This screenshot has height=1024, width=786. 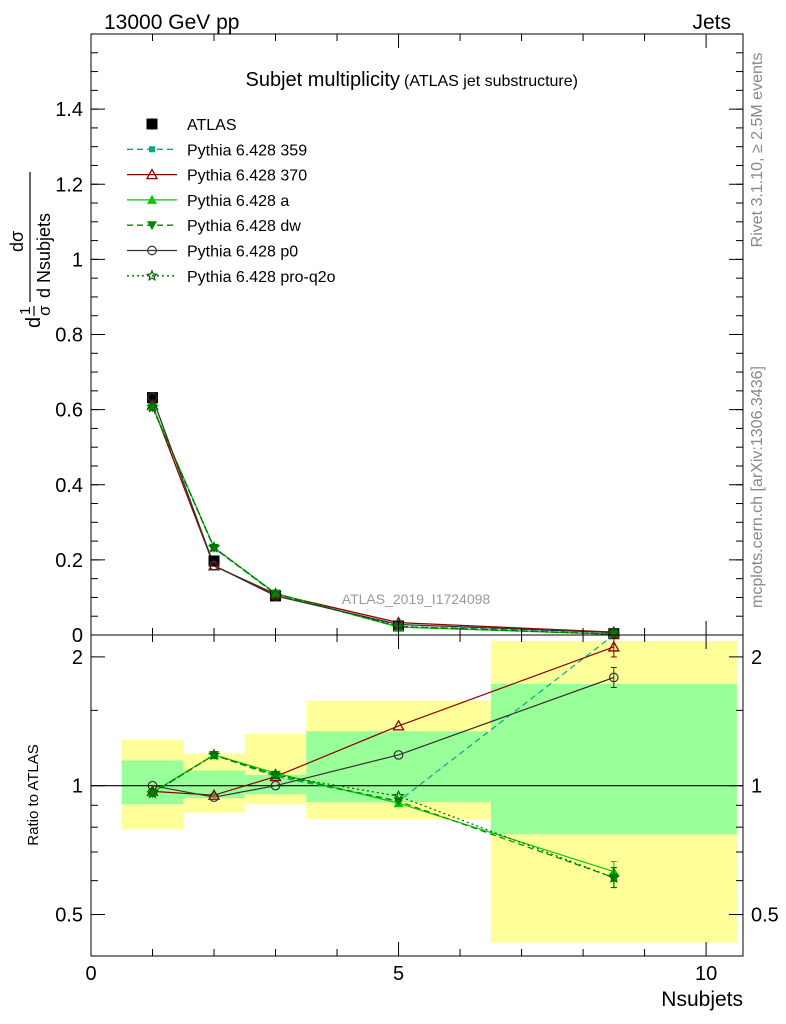 What do you see at coordinates (77, 787) in the screenshot?
I see `ratio-y-tick-label: 1` at bounding box center [77, 787].